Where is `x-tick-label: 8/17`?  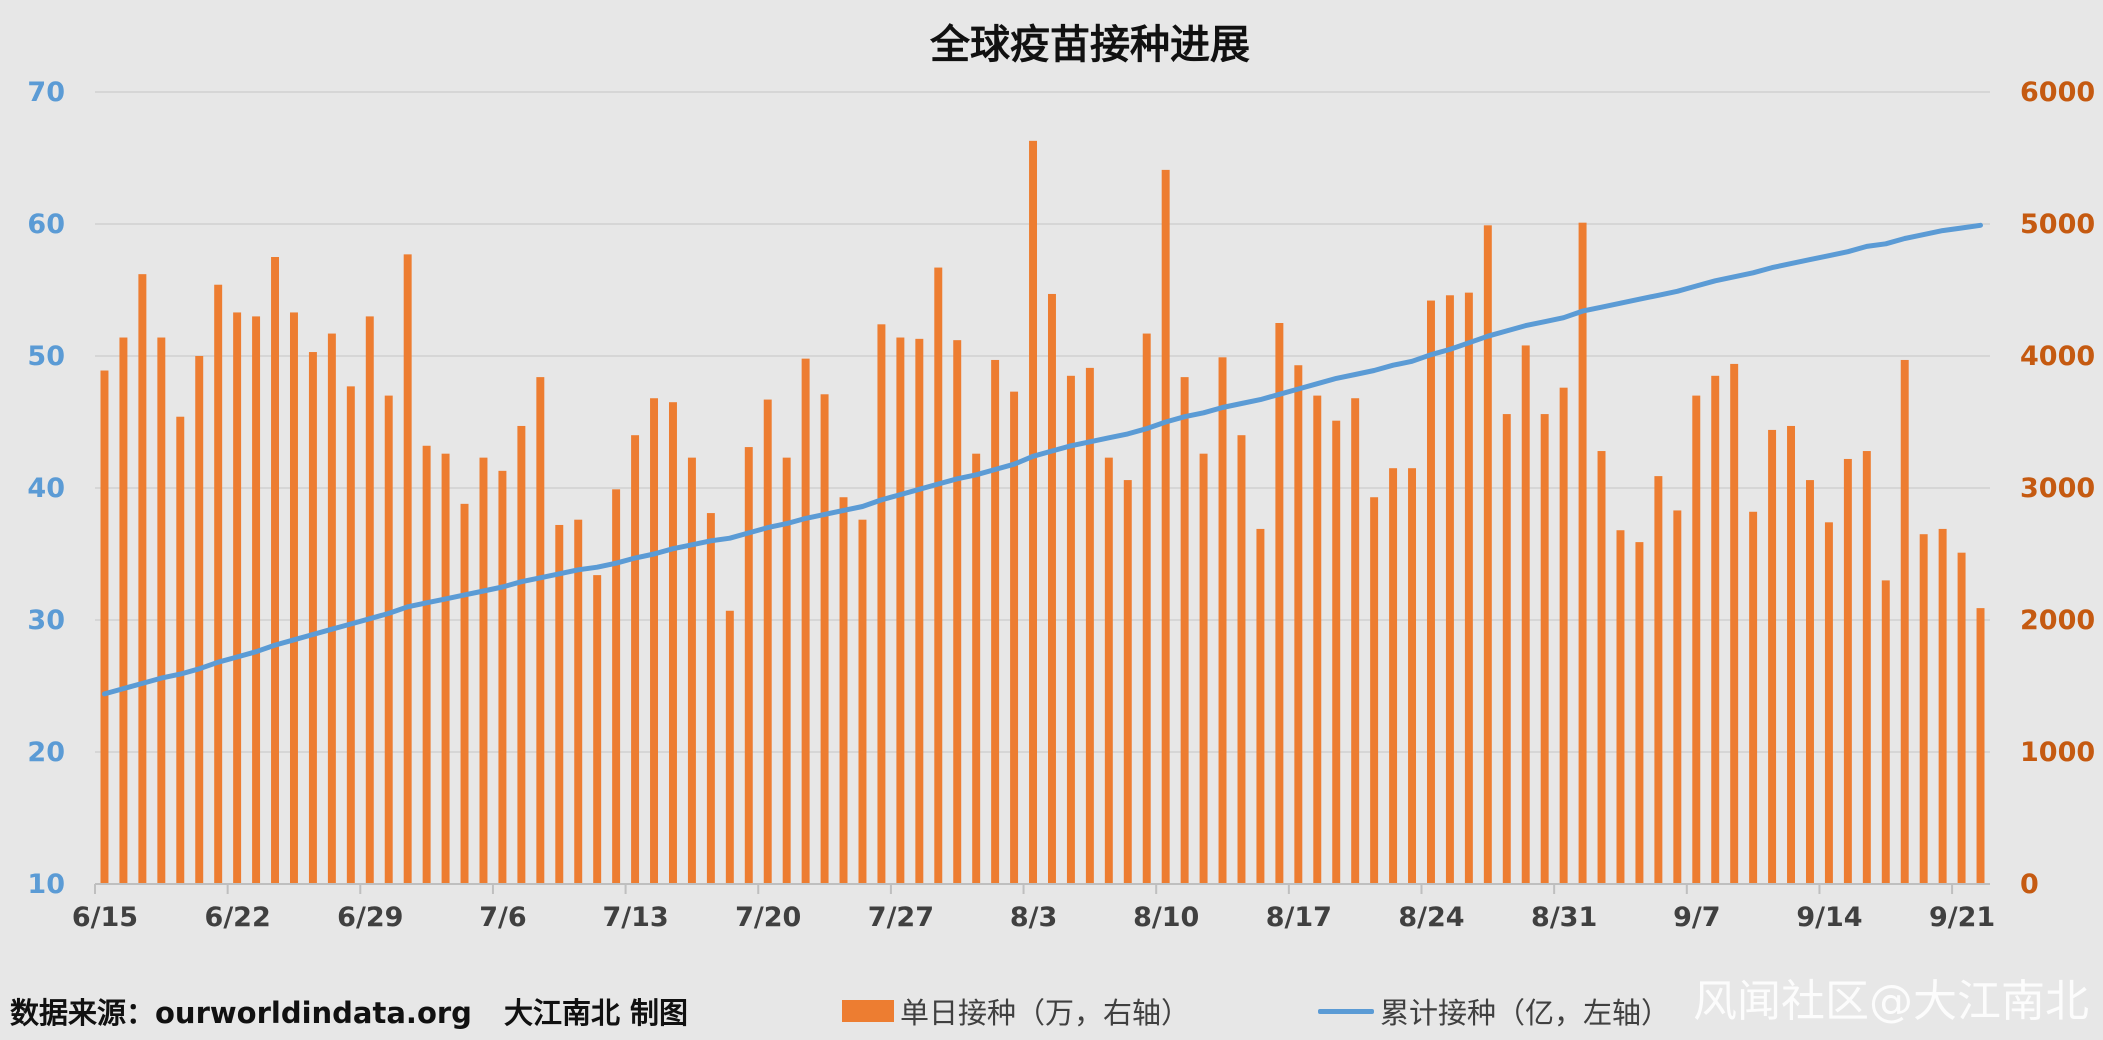
x-tick-label: 8/17 is located at coordinates (1299, 917).